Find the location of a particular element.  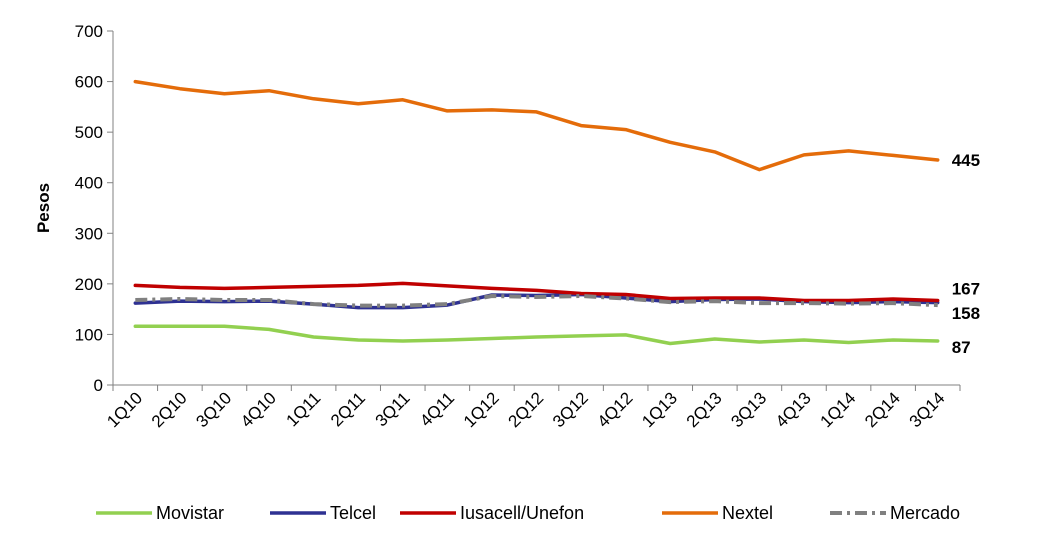

x-tick-label: 4Q10 is located at coordinates (258, 409).